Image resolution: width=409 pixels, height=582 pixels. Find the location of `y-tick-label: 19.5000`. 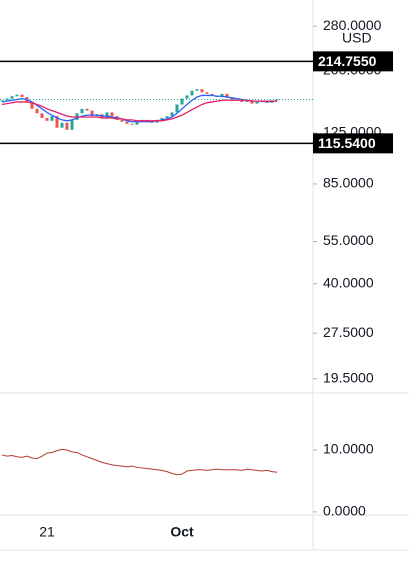

y-tick-label: 19.5000 is located at coordinates (348, 377).